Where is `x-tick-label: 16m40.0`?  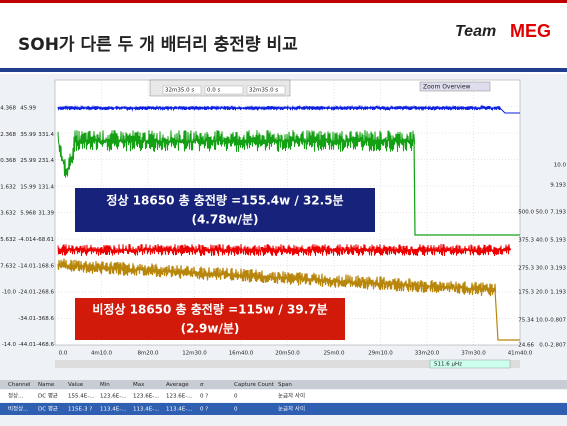
x-tick-label: 16m40.0 is located at coordinates (241, 354).